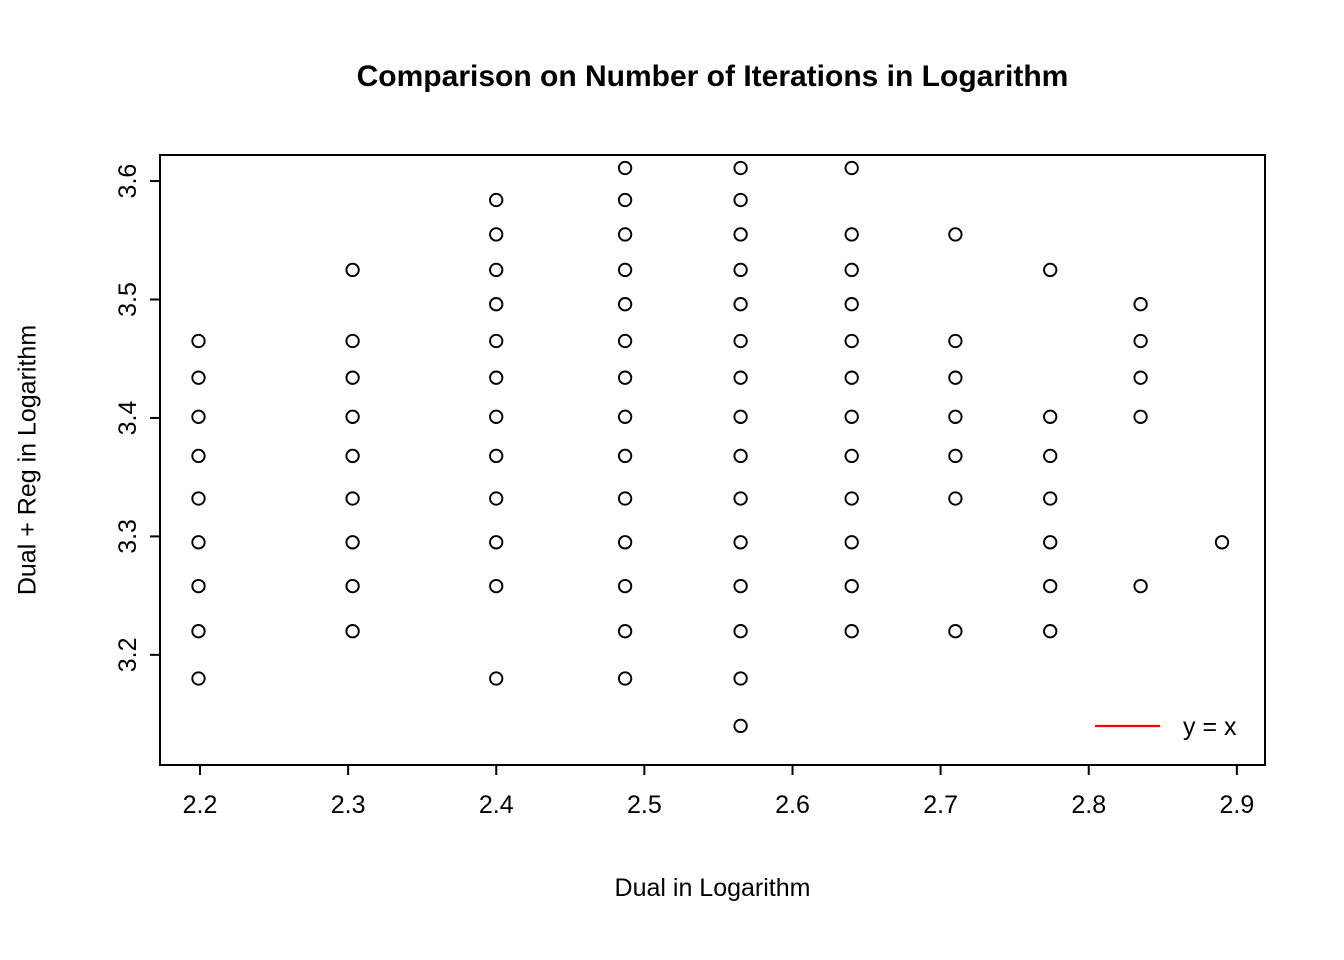 The width and height of the screenshot is (1344, 960). I want to click on y-axis-label: Dual + Reg in Logarithm, so click(27, 460).